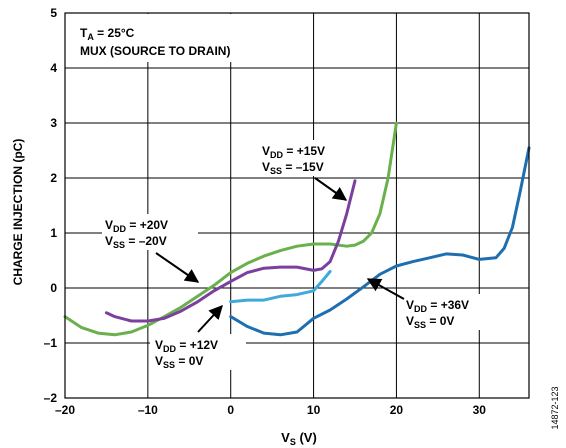 The height and width of the screenshot is (448, 566). What do you see at coordinates (136, 242) in the screenshot?
I see `annotation-vdd20-line2: VSS = –20V` at bounding box center [136, 242].